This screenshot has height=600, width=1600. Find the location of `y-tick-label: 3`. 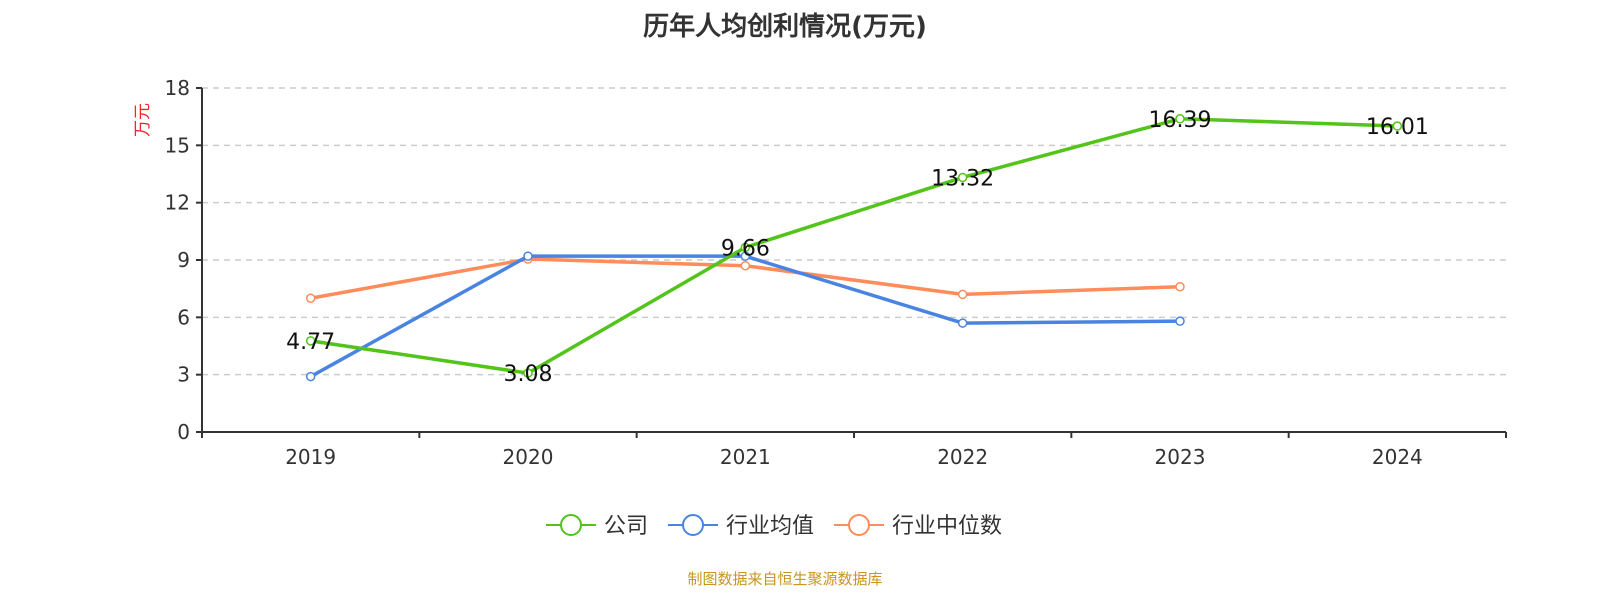

y-tick-label: 3 is located at coordinates (183, 375).